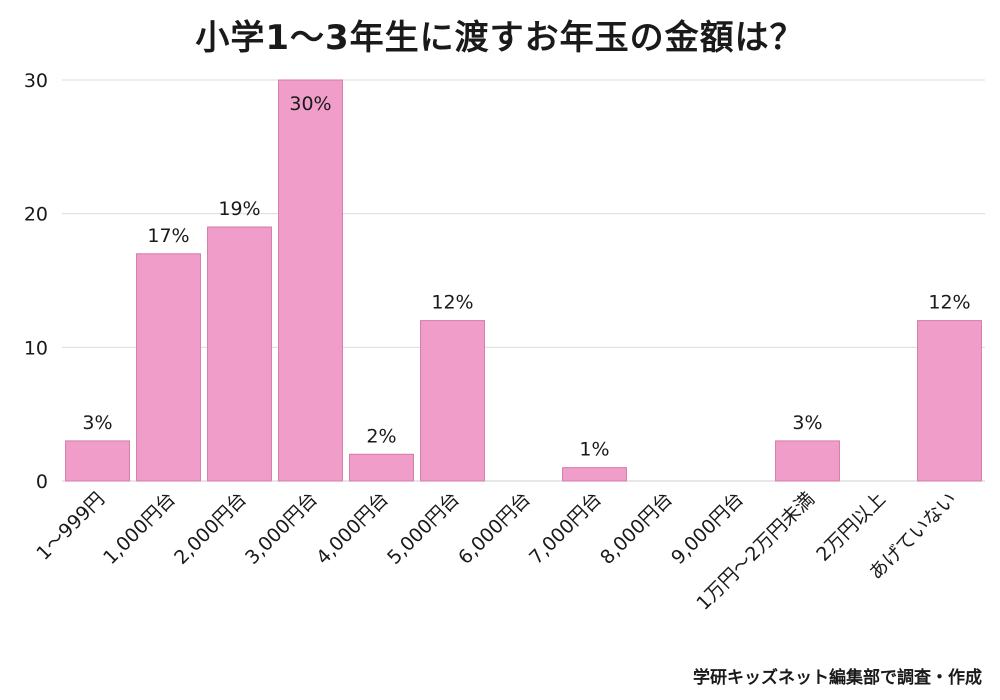  I want to click on y-tick-label: 0, so click(42, 482).